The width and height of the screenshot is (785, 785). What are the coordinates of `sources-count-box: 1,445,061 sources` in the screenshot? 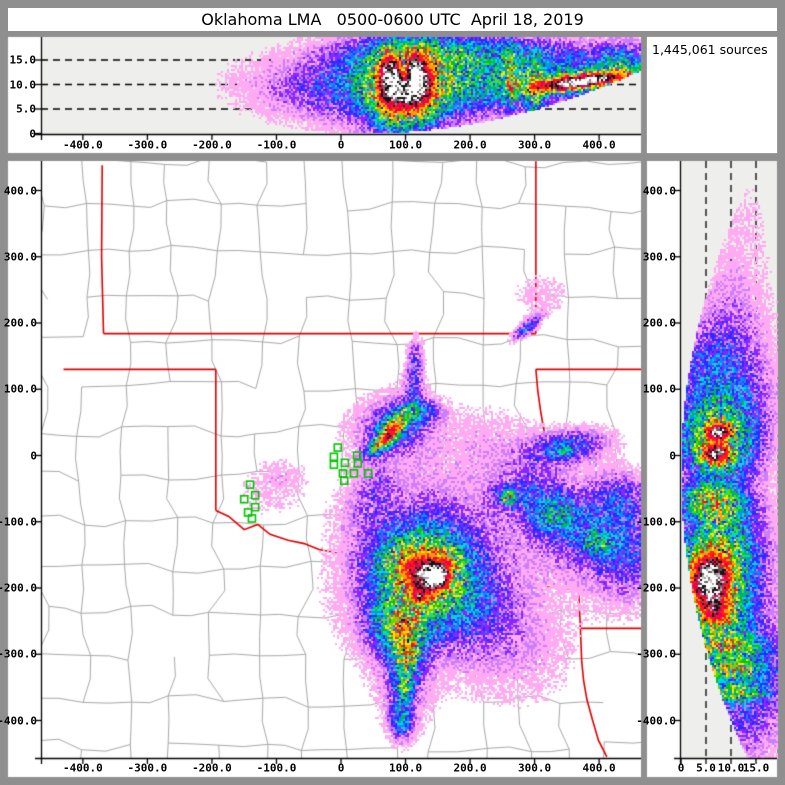 It's located at (712, 95).